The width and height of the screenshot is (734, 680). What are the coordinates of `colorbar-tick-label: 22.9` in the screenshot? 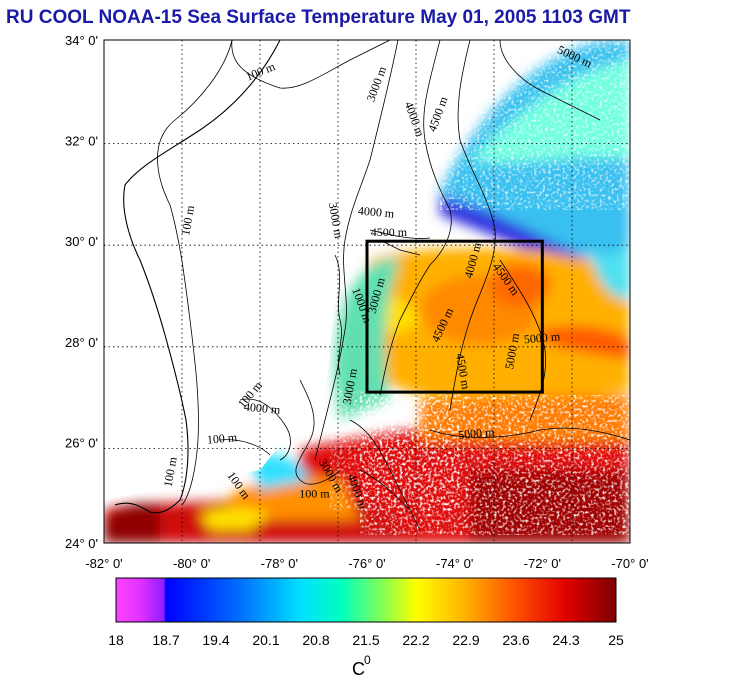 It's located at (465, 640).